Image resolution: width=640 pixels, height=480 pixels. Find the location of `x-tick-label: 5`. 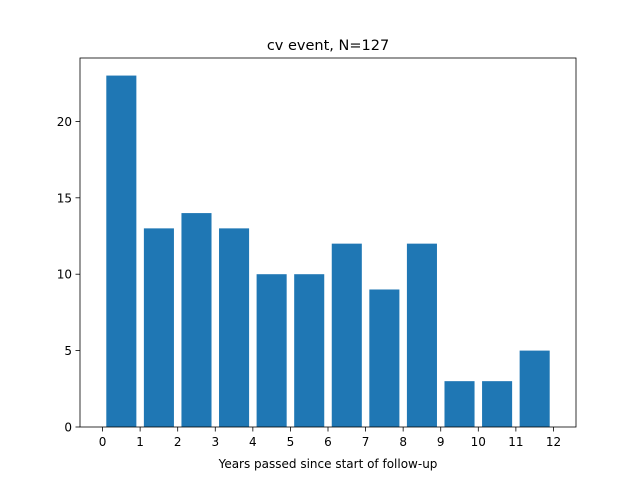

x-tick-label: 5 is located at coordinates (291, 442).